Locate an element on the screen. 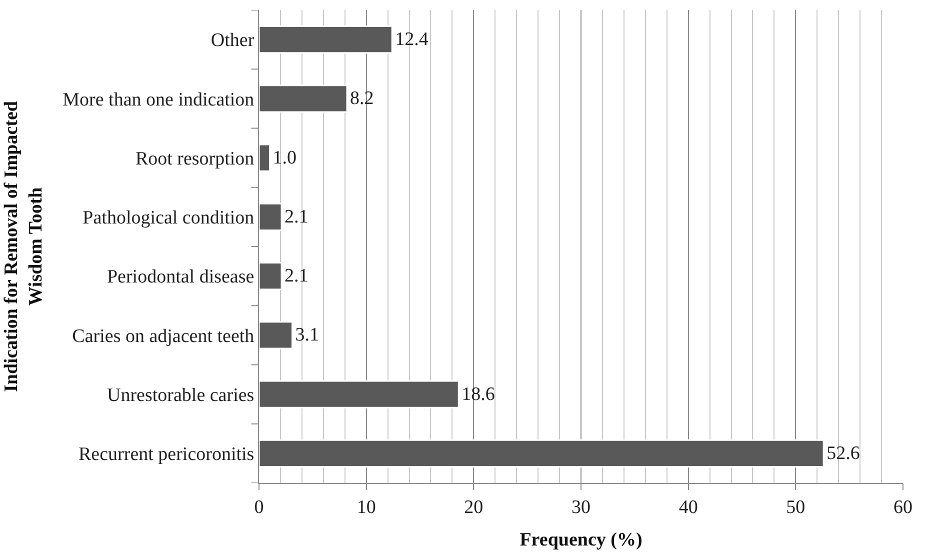 The image size is (928, 556). x-tick-label: 60 is located at coordinates (903, 507).